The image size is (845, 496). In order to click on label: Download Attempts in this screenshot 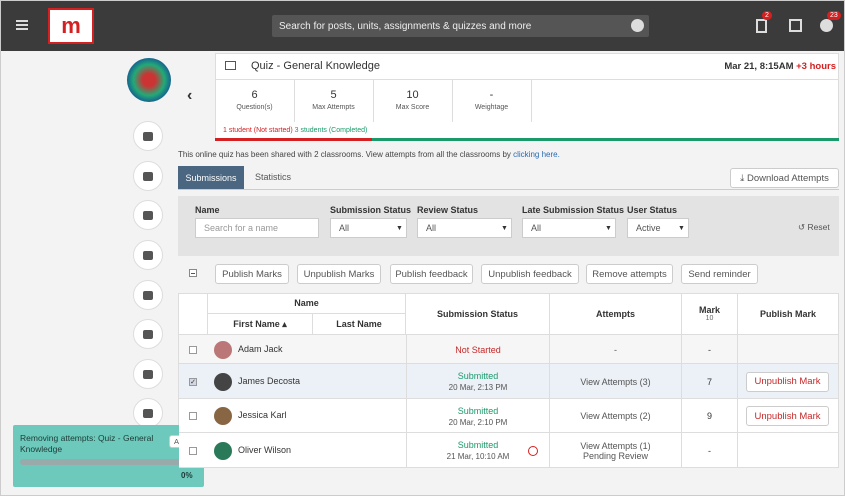, I will do `click(787, 178)`.